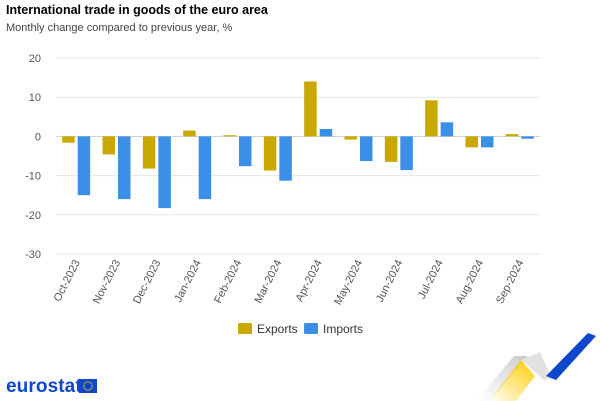 The width and height of the screenshot is (600, 401). What do you see at coordinates (67, 281) in the screenshot?
I see `x-tick-label: Oct-2023` at bounding box center [67, 281].